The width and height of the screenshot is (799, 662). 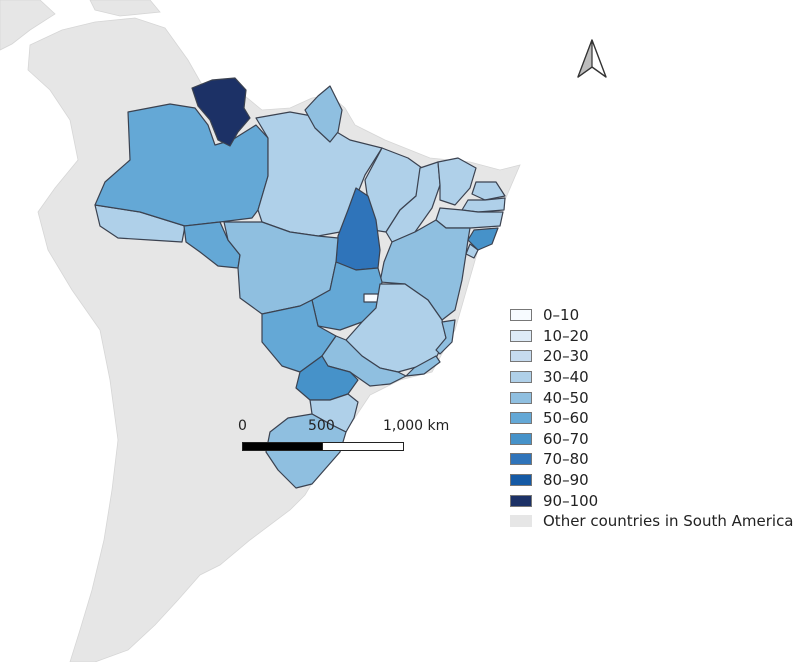 What do you see at coordinates (327, 378) in the screenshot?
I see `state-PR` at bounding box center [327, 378].